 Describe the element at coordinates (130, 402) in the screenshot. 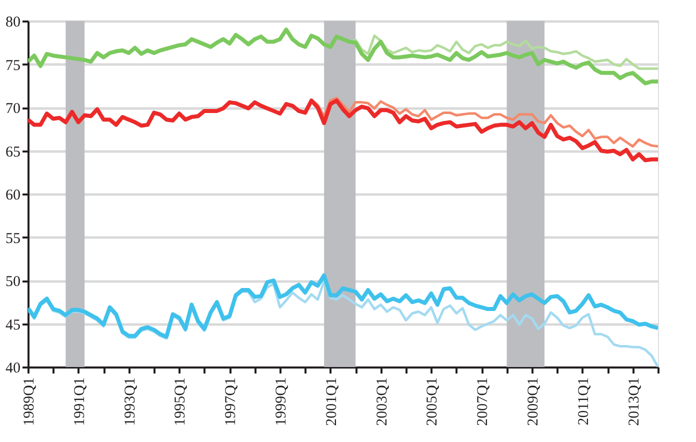

I see `x-tick-label: 1993Q1` at that location.